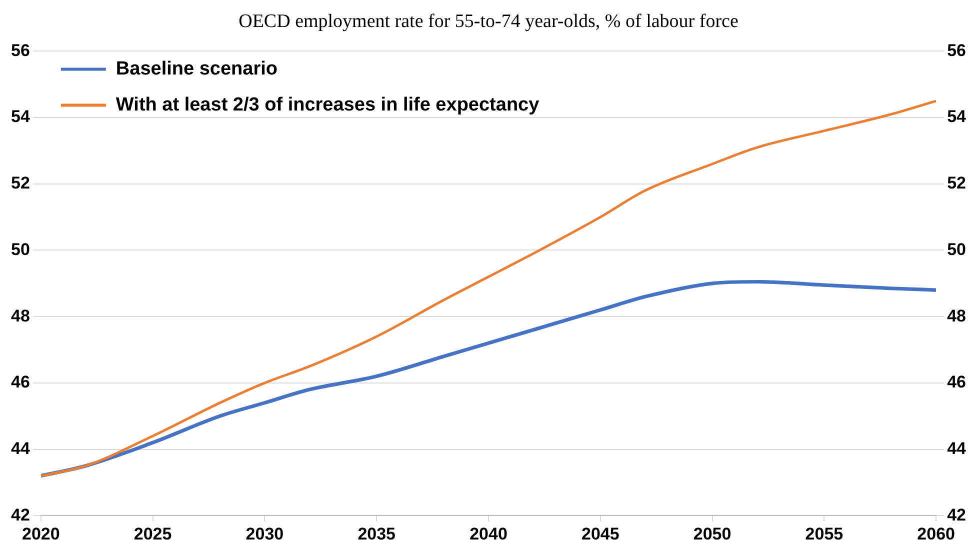 This screenshot has height=552, width=977. What do you see at coordinates (153, 534) in the screenshot?
I see `x-tick-label: 2025` at bounding box center [153, 534].